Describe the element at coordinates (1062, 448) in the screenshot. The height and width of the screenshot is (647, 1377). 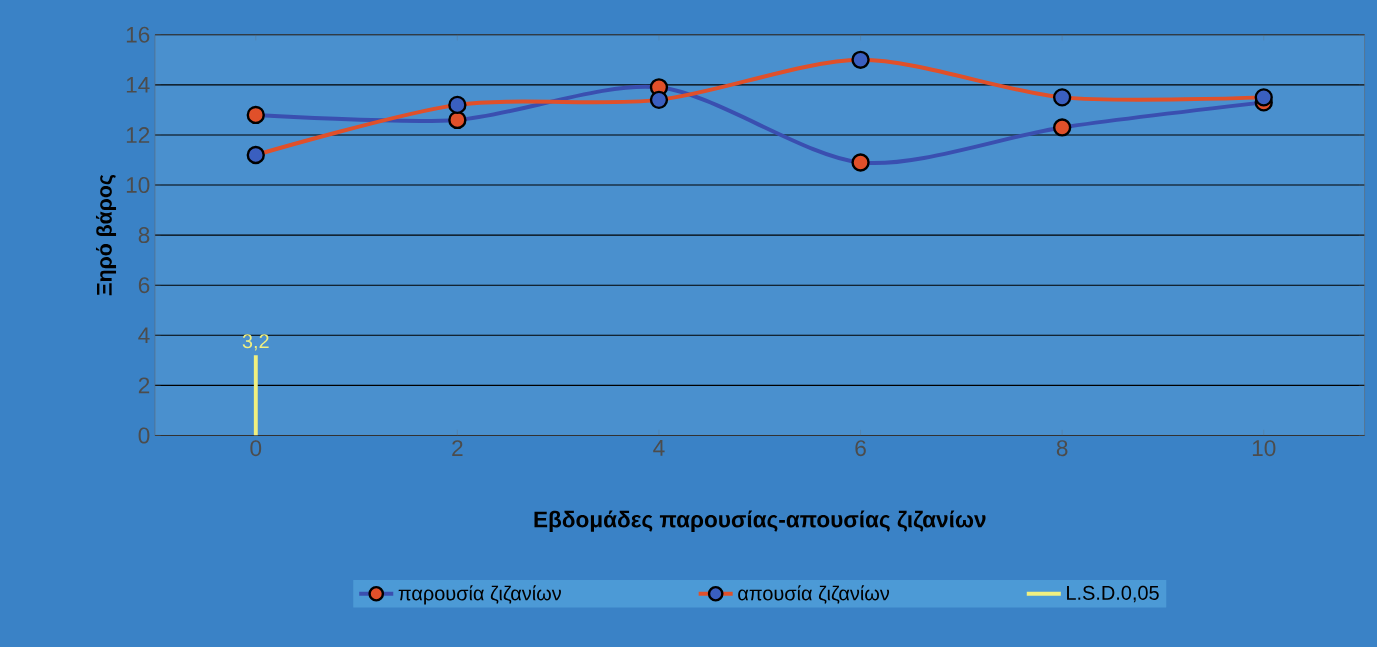
I see `x-tick-label: 8` at that location.